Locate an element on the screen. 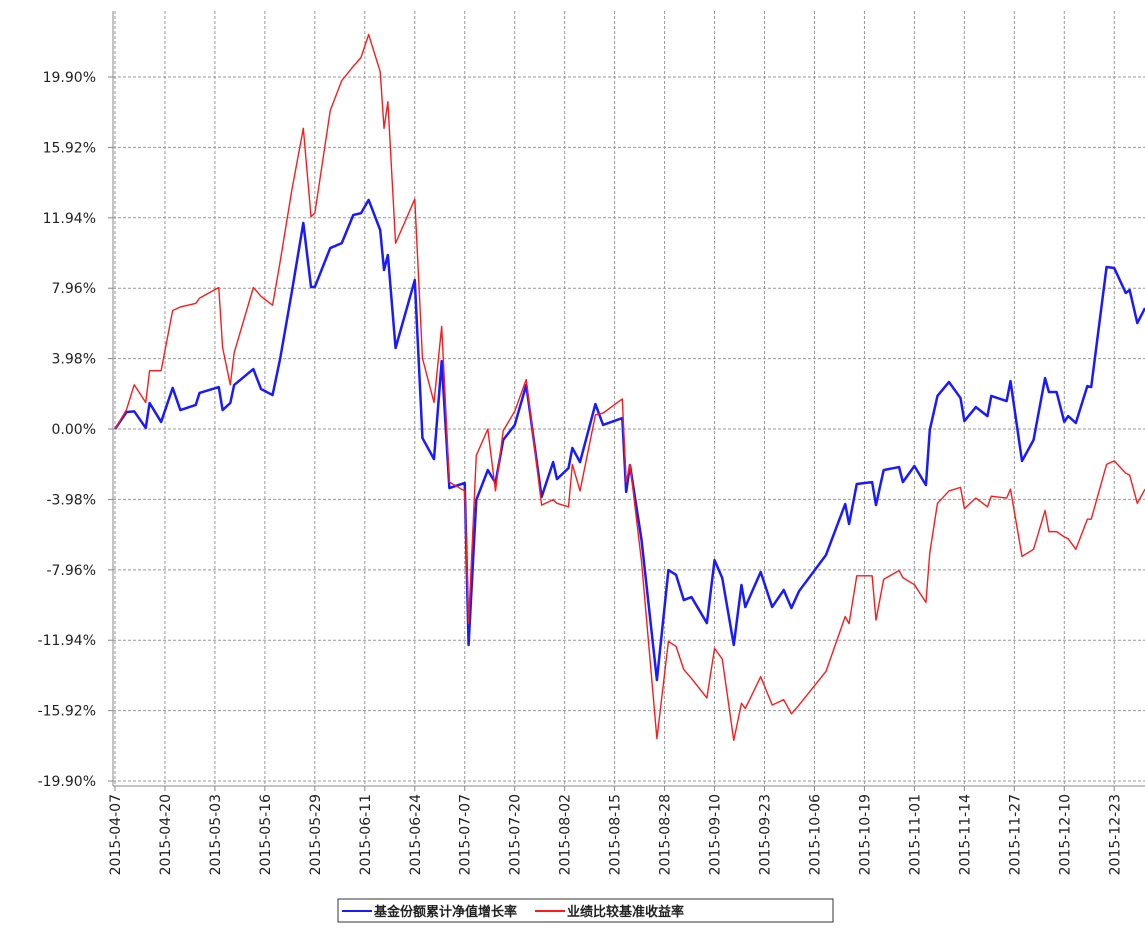  x-tick-label: 2015-05-03 is located at coordinates (216, 834).